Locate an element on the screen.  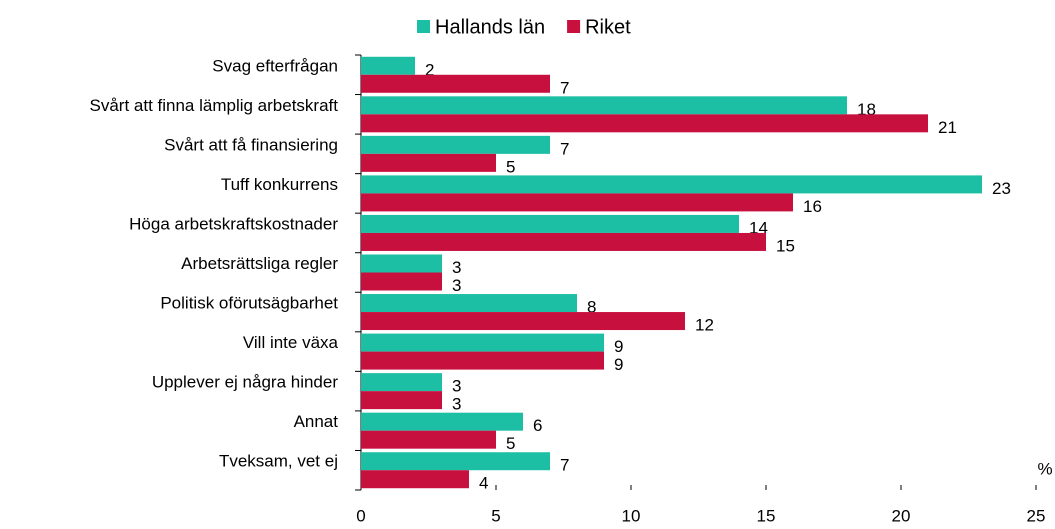
y-tick-label: Arbetsrättsliga regler is located at coordinates (259, 263).